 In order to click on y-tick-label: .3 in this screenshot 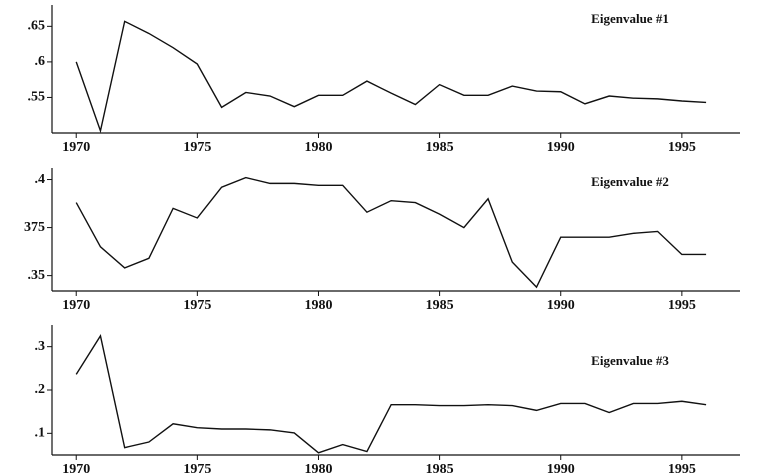, I will do `click(40, 346)`.